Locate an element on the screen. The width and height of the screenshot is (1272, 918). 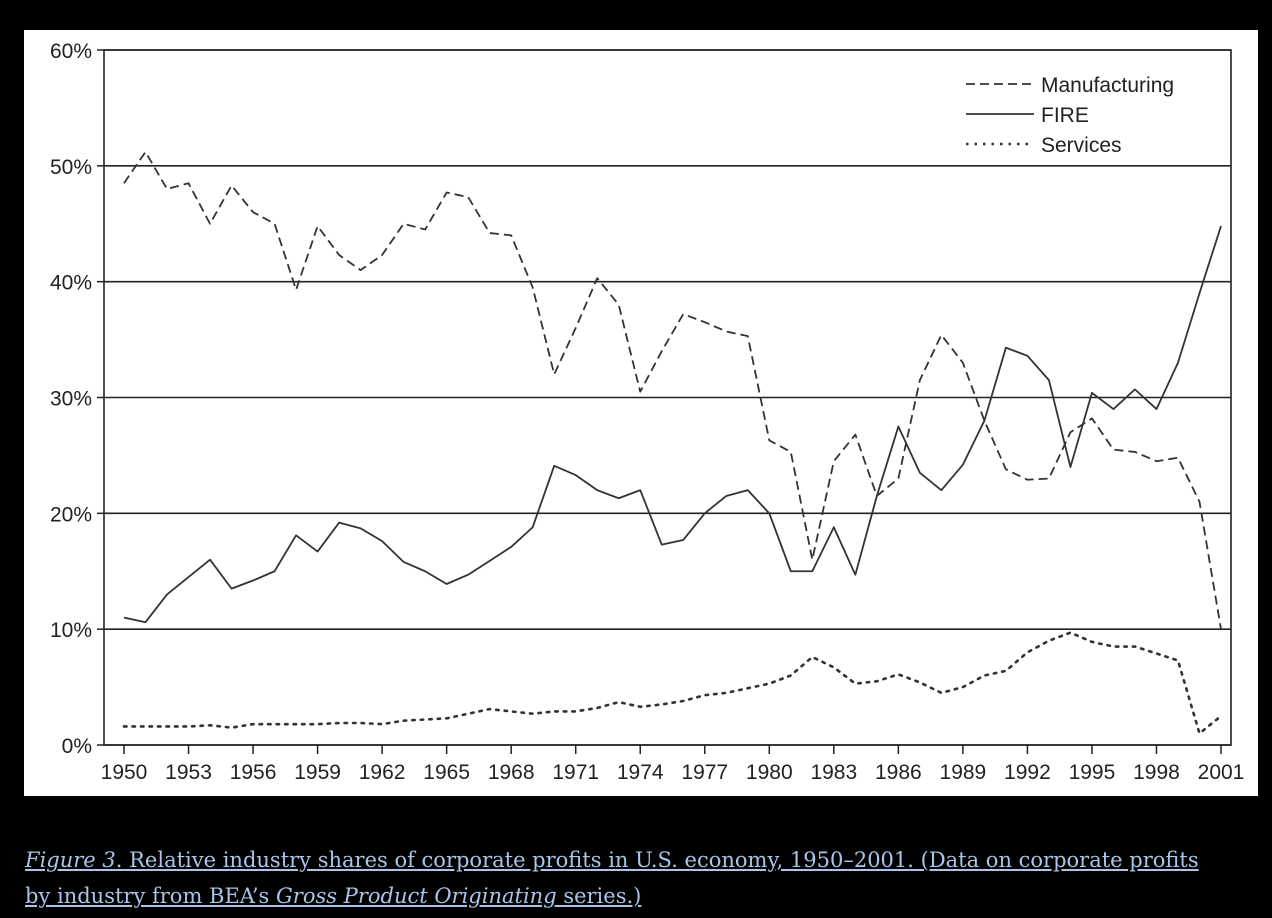
y-tick-label: 40% is located at coordinates (71, 283).